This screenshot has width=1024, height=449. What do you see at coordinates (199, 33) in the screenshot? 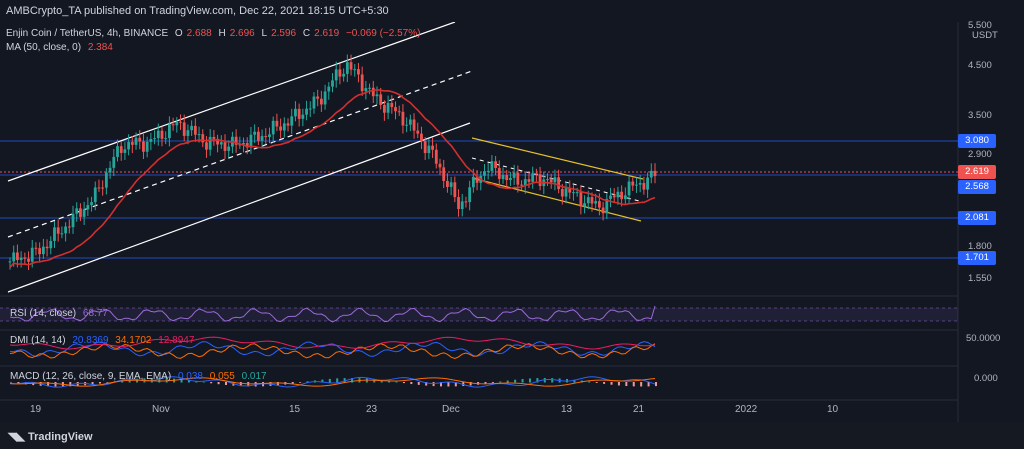
I see `open-value: 2.688` at bounding box center [199, 33].